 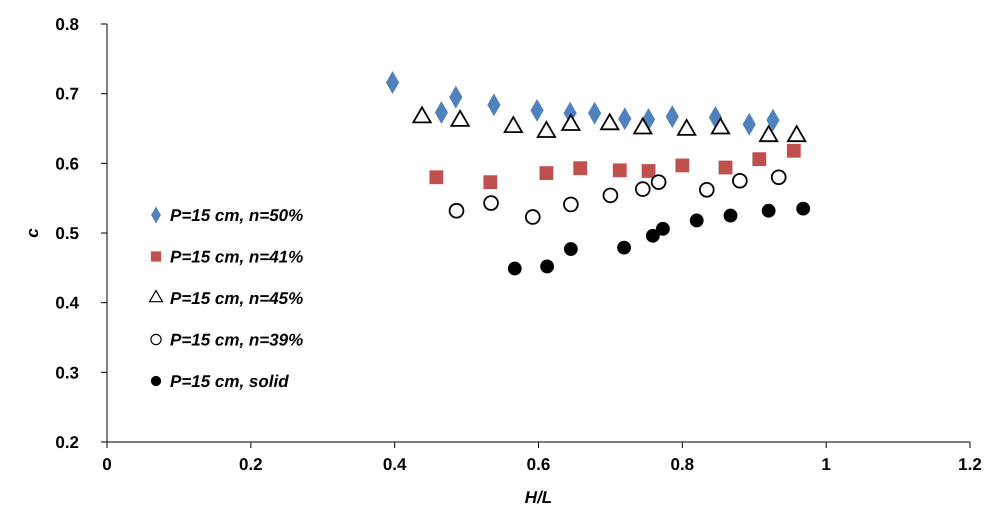 I want to click on x-tick-label: 0.6, so click(x=538, y=464).